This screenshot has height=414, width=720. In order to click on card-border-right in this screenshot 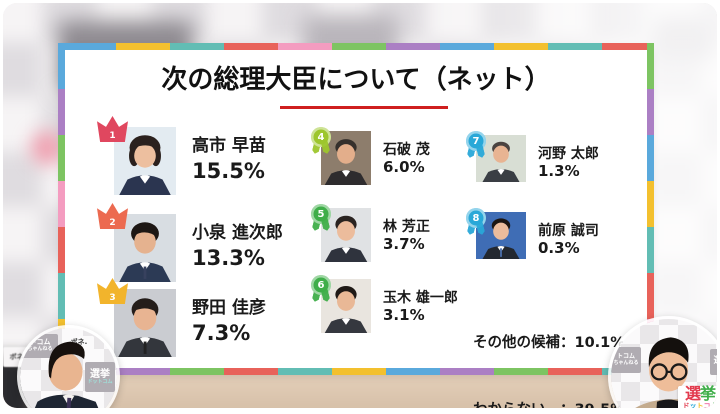, I will do `click(650, 209)`.